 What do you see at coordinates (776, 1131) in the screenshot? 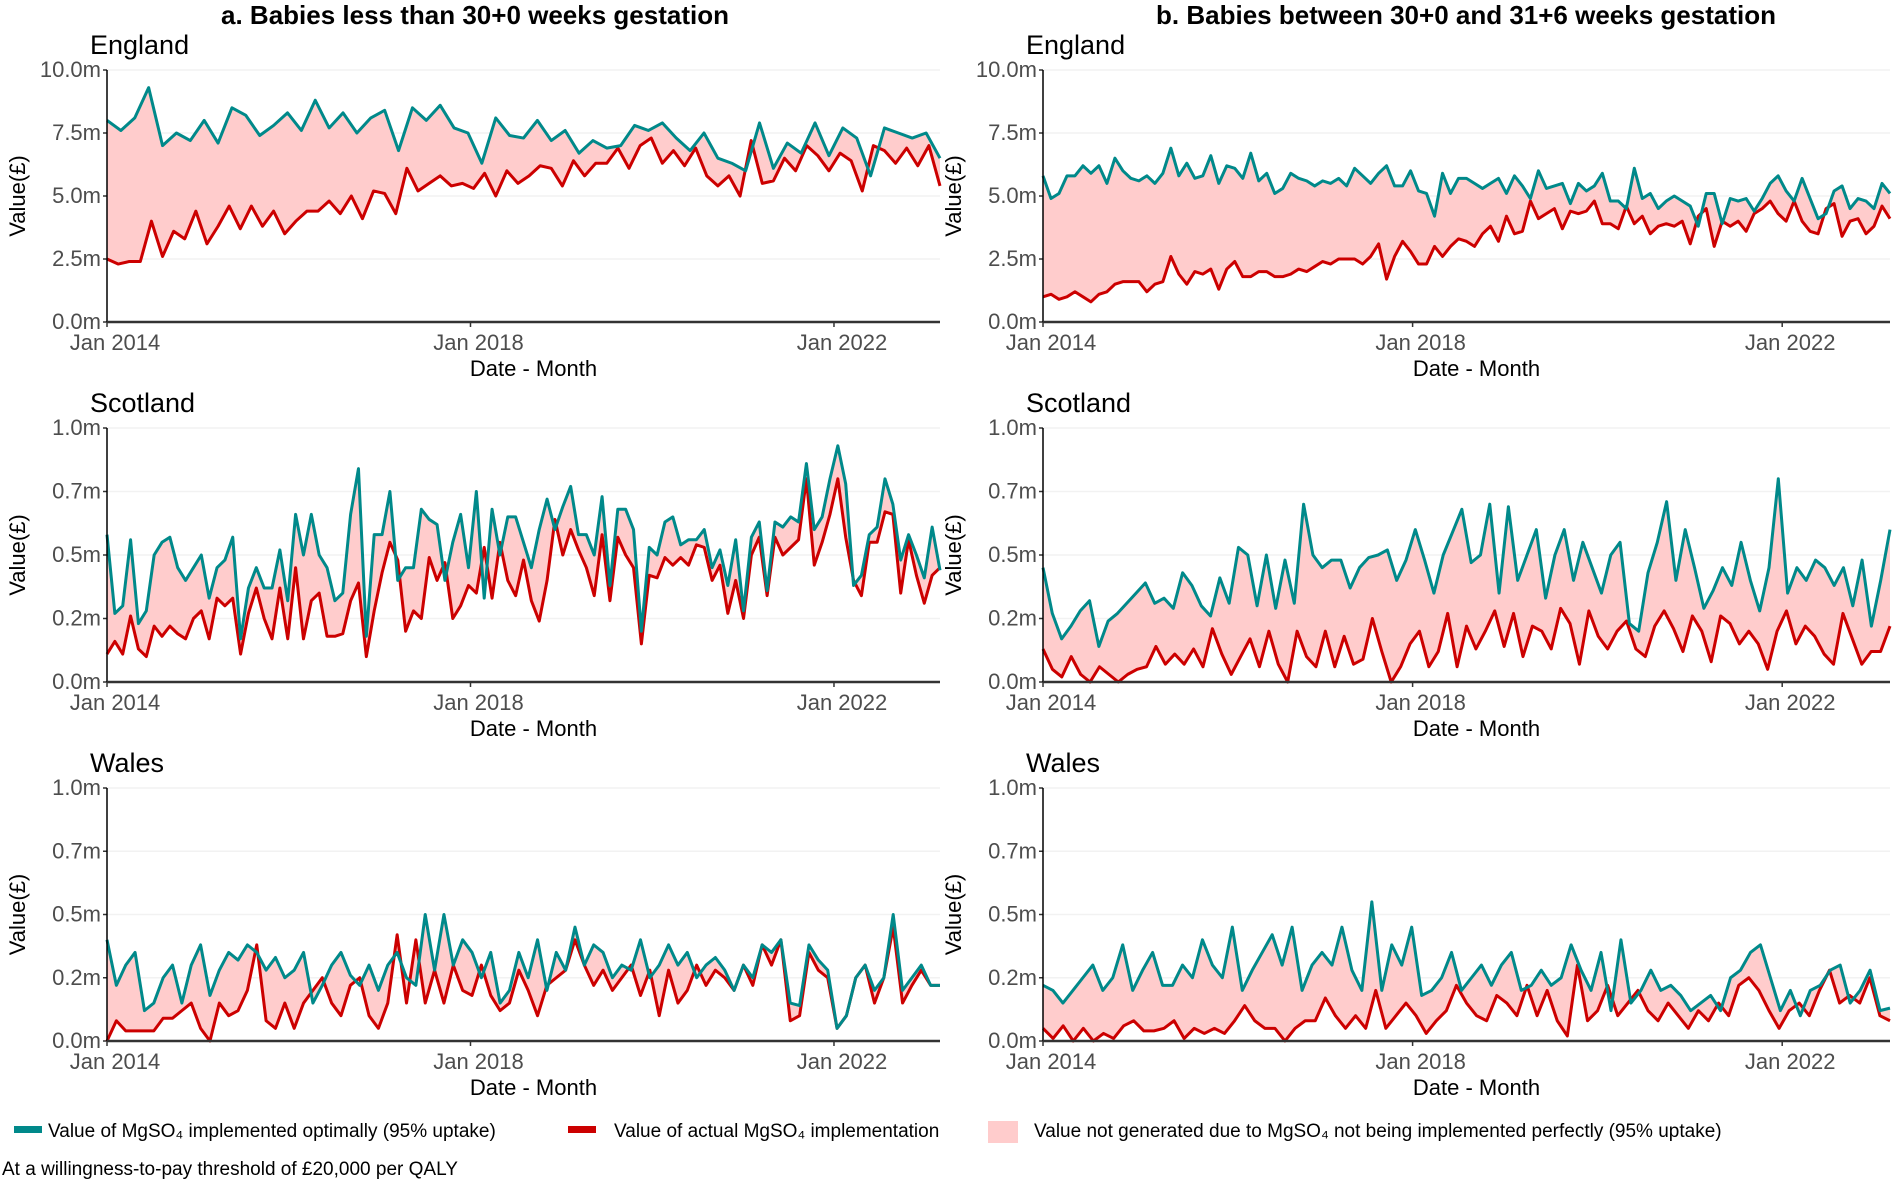
I see `legend-actual-label: Value of actual MgSO₄ implementation` at bounding box center [776, 1131].